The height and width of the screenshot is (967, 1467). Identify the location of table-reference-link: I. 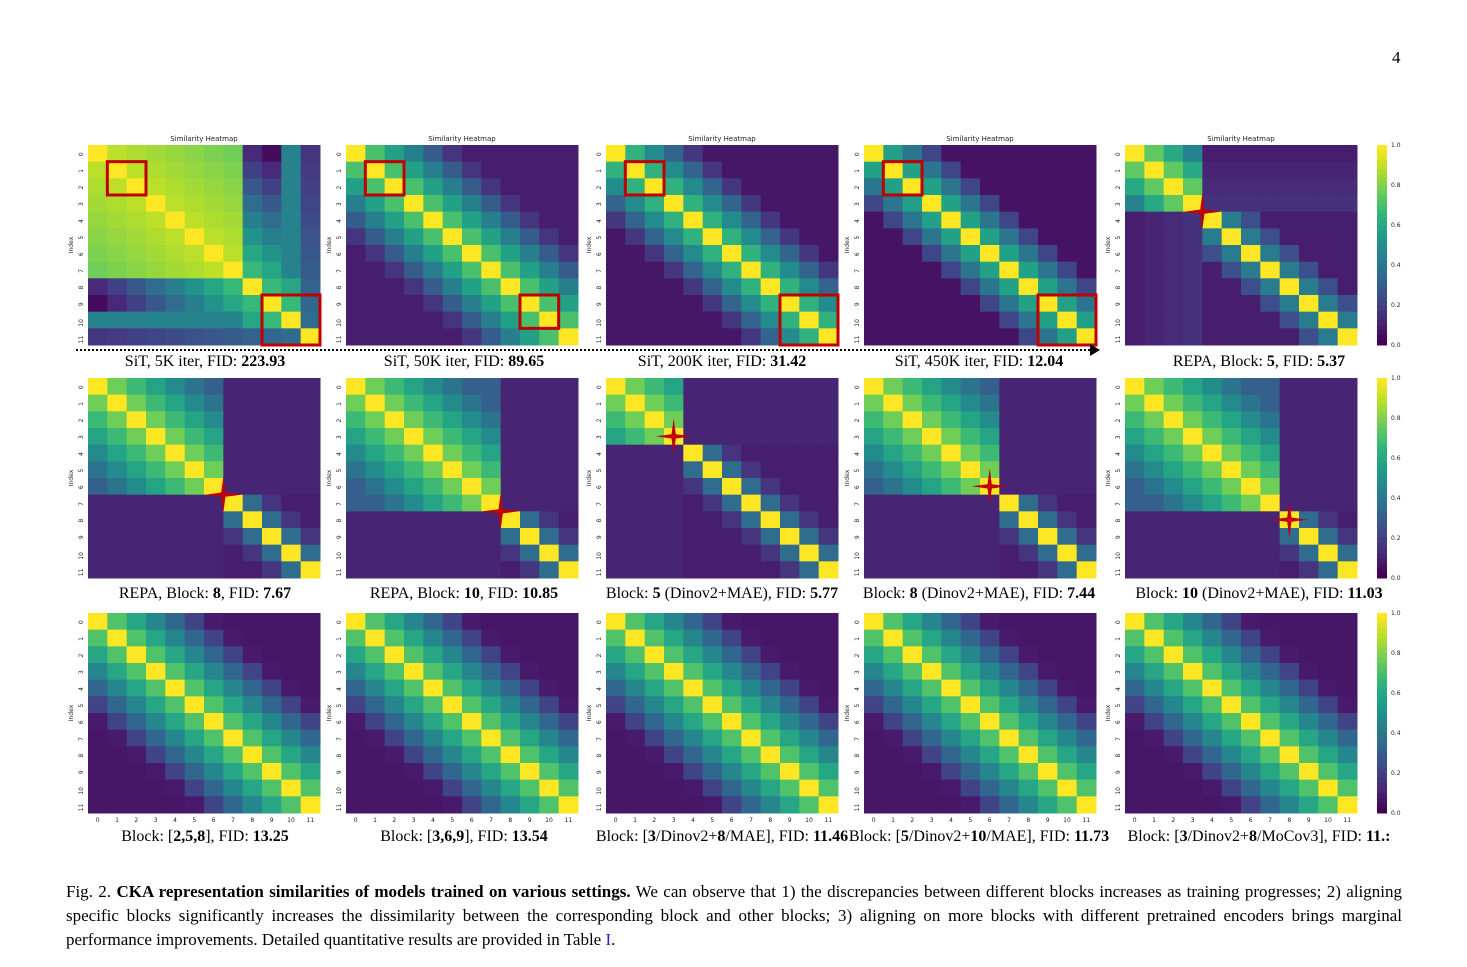
(608, 939).